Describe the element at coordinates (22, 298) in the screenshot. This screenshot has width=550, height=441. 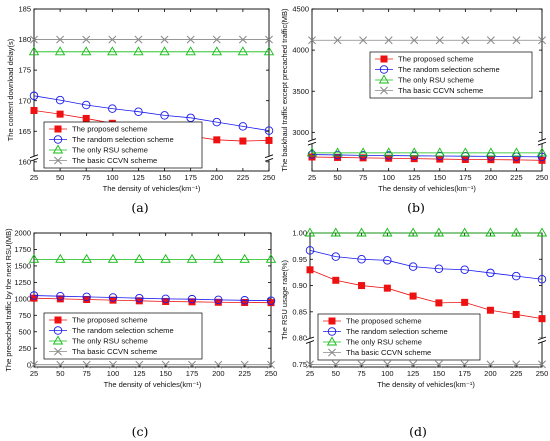
I see `y-tick-label: 1000` at that location.